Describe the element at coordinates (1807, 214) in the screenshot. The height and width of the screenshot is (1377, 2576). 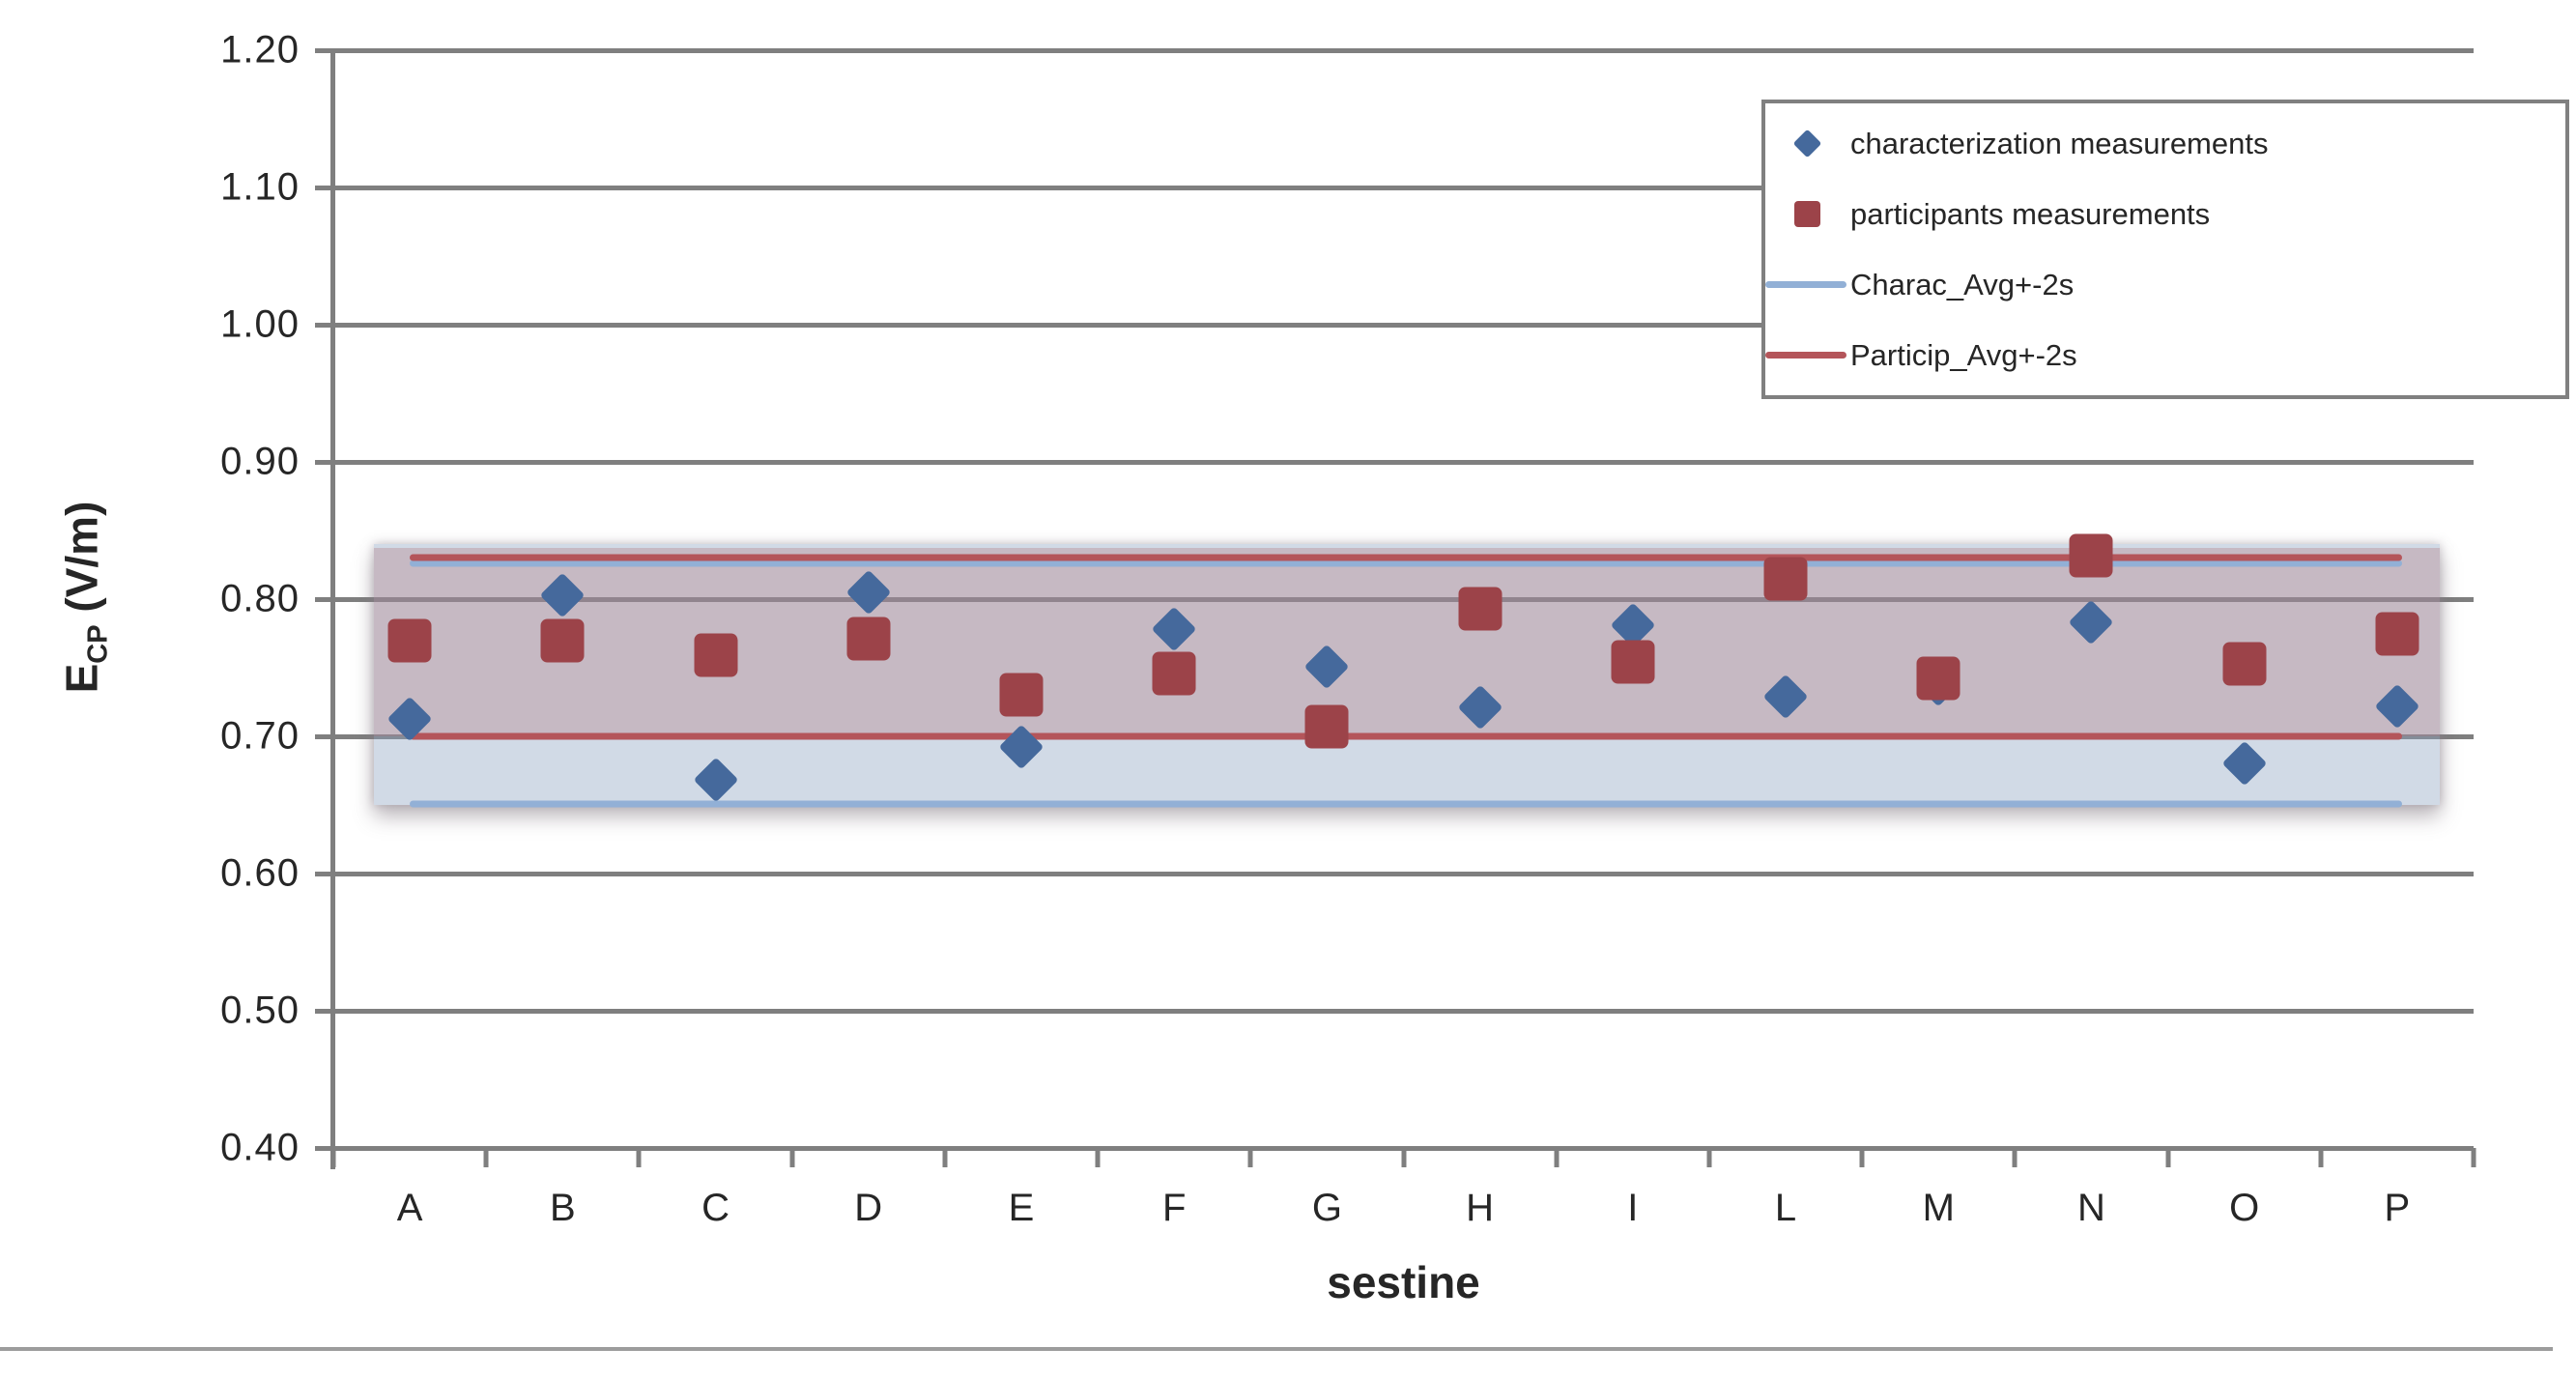
I see `square-marker-icon` at that location.